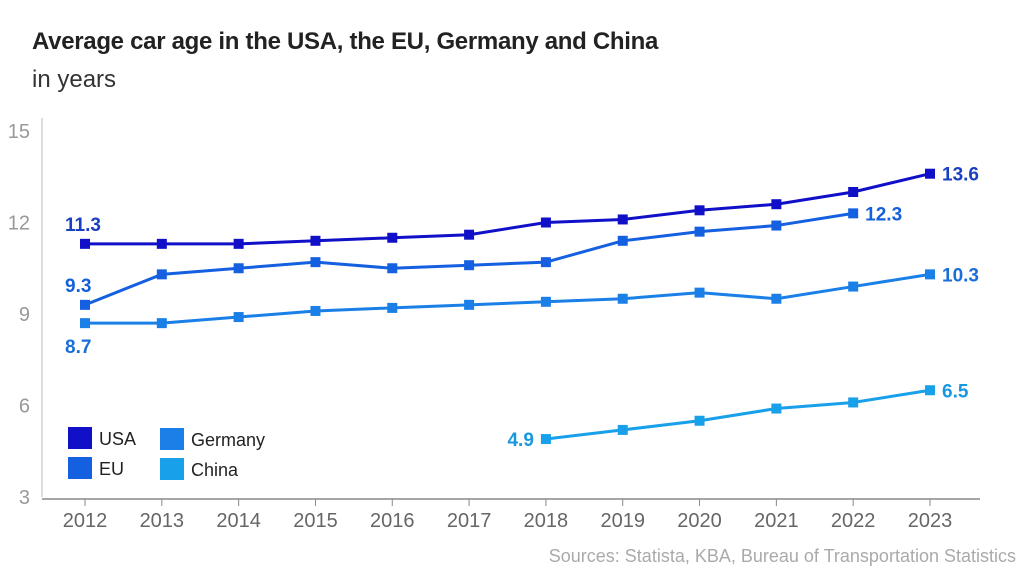 Image resolution: width=1024 pixels, height=577 pixels. Describe the element at coordinates (930, 521) in the screenshot. I see `x-tick-label: 2023` at that location.